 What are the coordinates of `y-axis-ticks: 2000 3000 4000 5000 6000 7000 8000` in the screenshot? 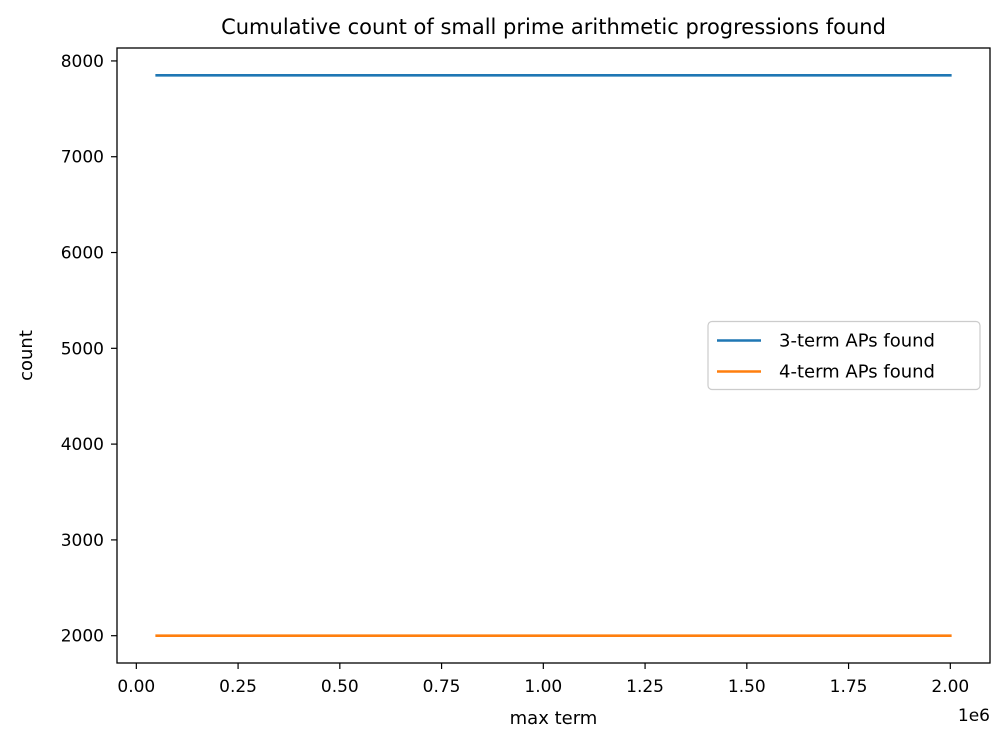 It's located at (89, 349).